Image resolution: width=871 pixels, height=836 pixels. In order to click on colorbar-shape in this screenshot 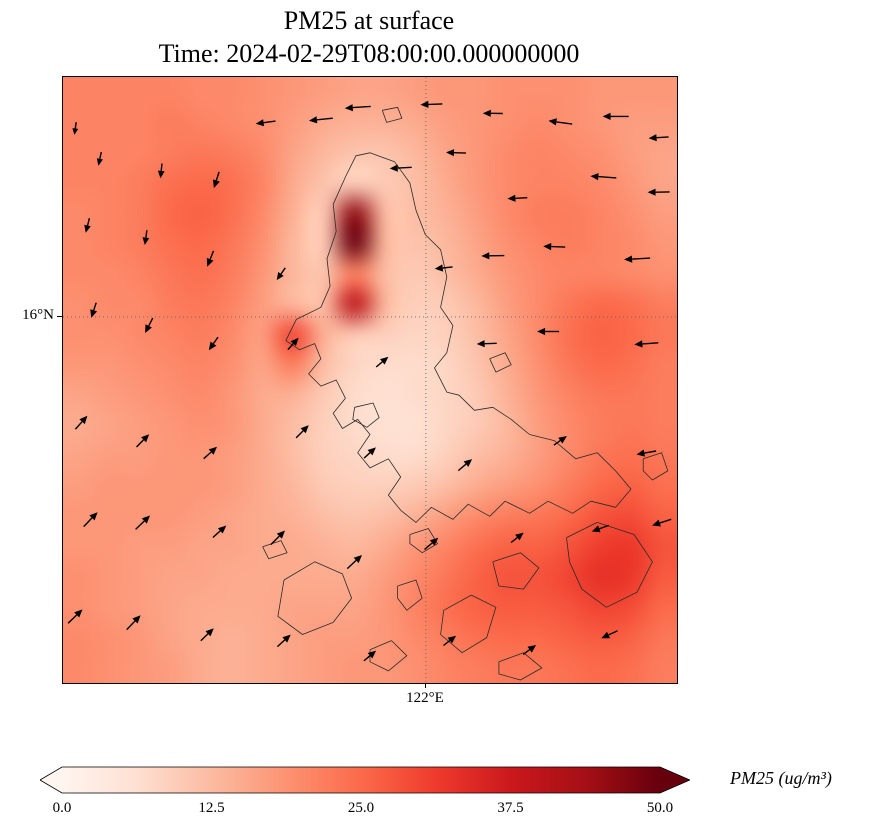, I will do `click(365, 780)`.